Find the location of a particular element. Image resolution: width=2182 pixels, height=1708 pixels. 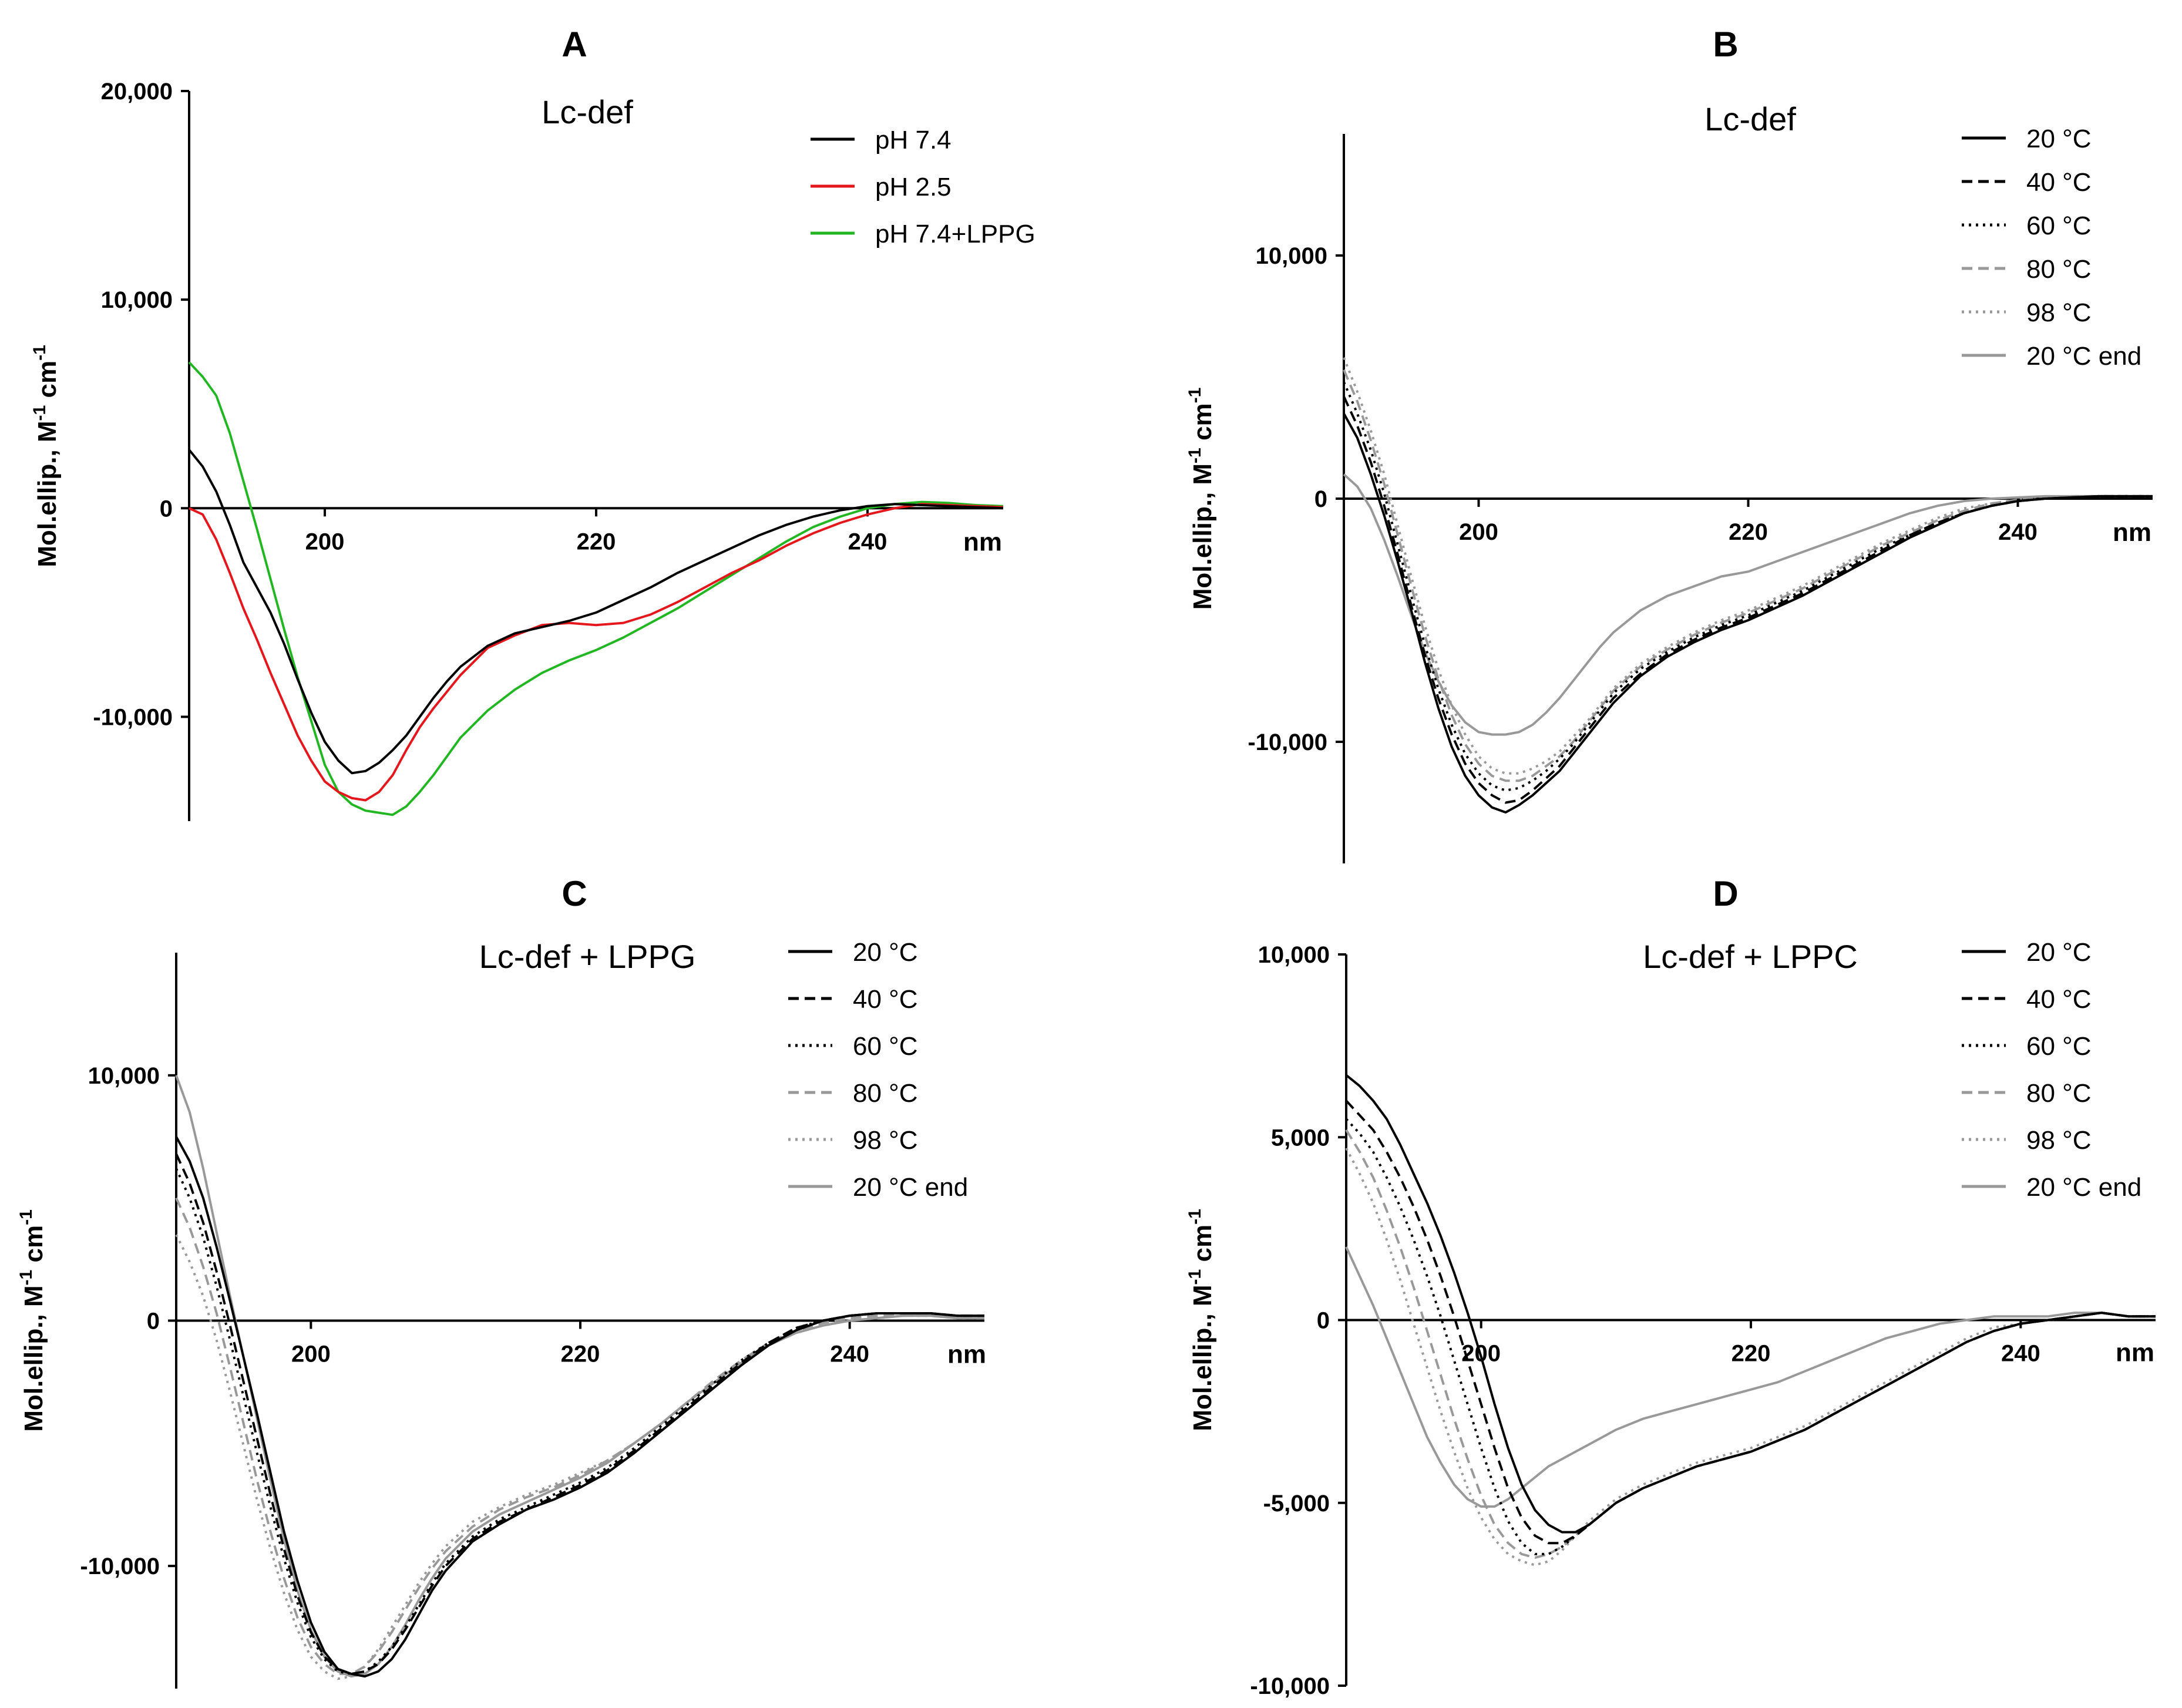

panel-b-legend-label: 40 °C is located at coordinates (2059, 182).